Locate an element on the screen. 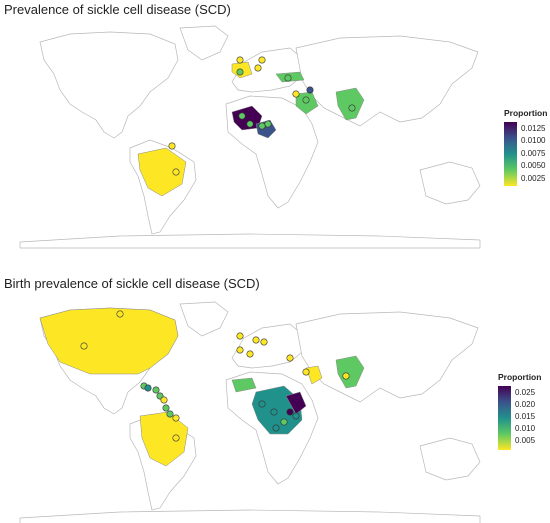 Image resolution: width=550 pixels, height=523 pixels. north-america-region is located at coordinates (109, 341).